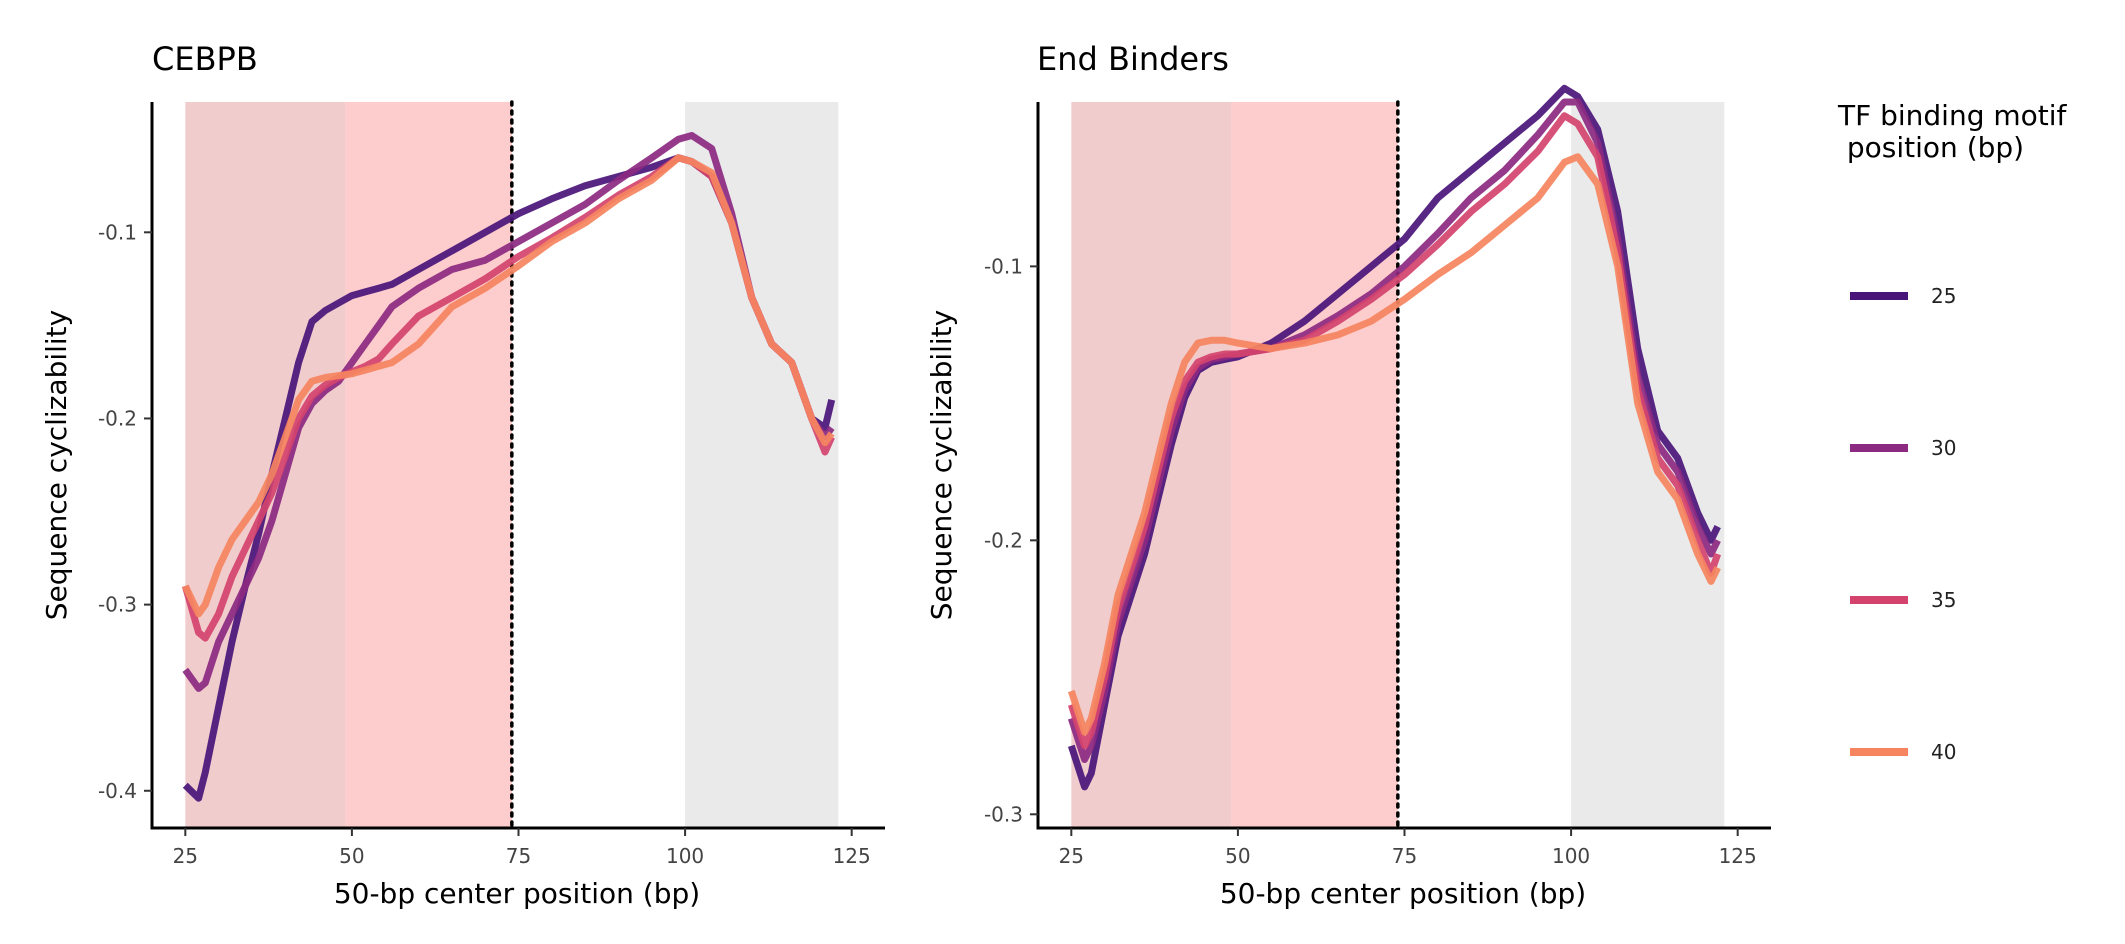 Image resolution: width=2125 pixels, height=944 pixels. Describe the element at coordinates (117, 791) in the screenshot. I see `y-tick-label: -0.4` at that location.